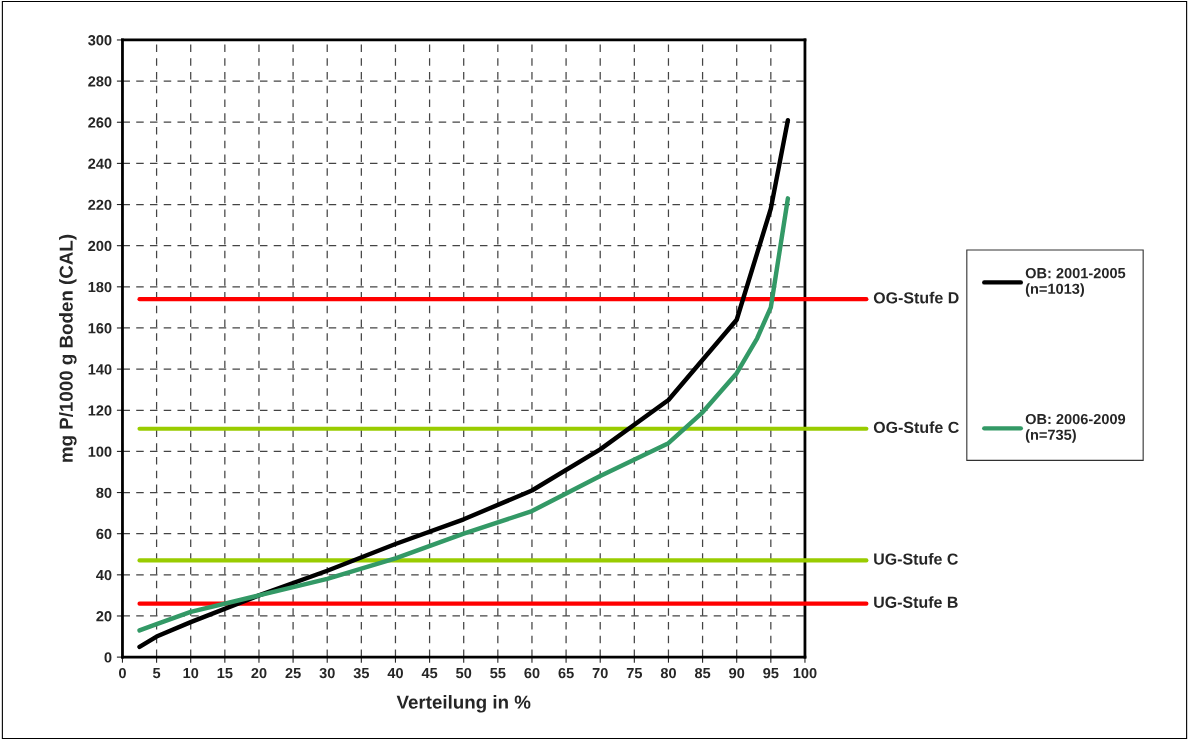  Describe the element at coordinates (429, 673) in the screenshot. I see `x-tick-label: 45` at that location.